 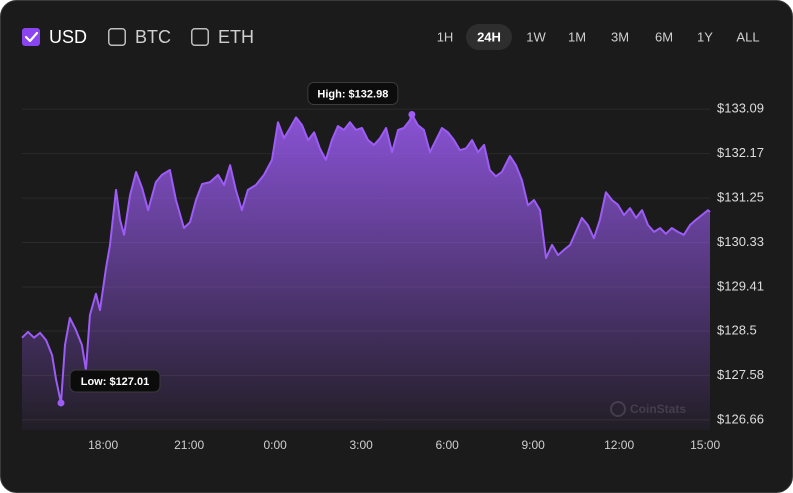 What do you see at coordinates (740, 418) in the screenshot?
I see `y-tick-label: $126.66` at bounding box center [740, 418].